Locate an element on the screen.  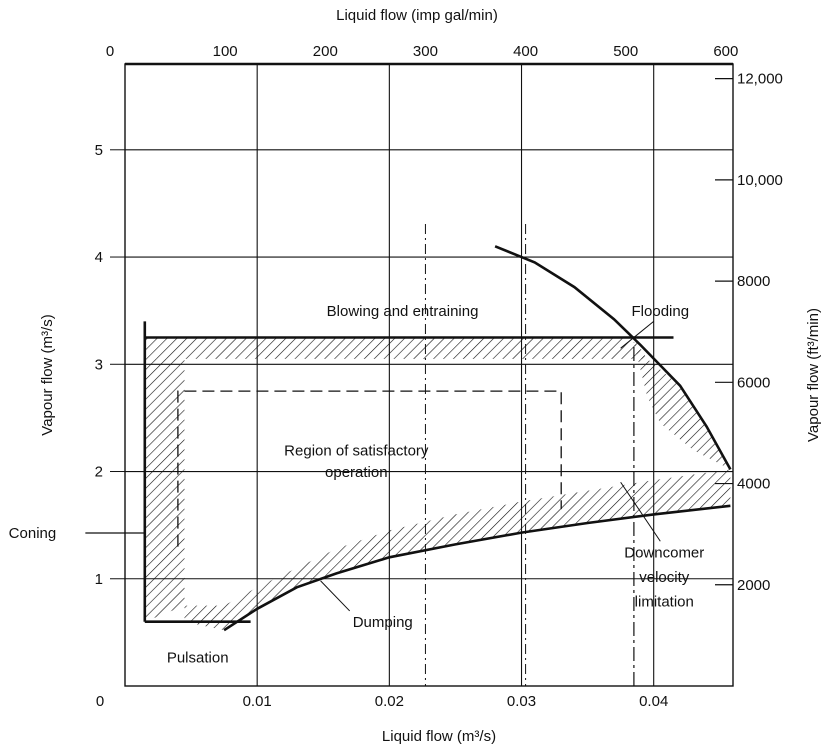
annotation-label: Flooding is located at coordinates (661, 311).